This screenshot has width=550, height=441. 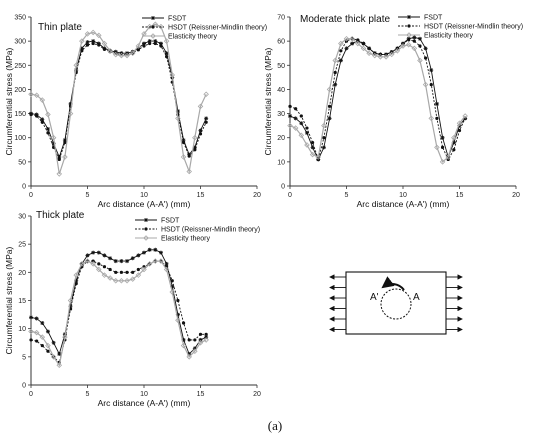 I want to click on inset-label-a: A, so click(x=416, y=297).